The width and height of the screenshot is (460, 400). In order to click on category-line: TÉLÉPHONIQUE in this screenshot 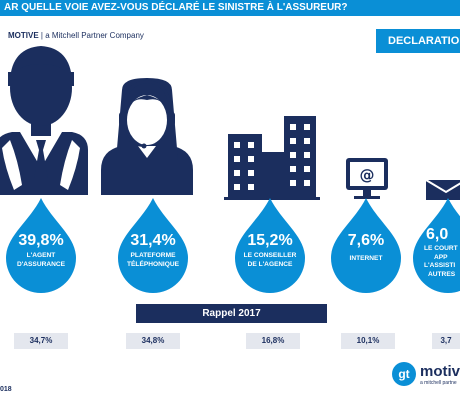, I will do `click(153, 264)`.